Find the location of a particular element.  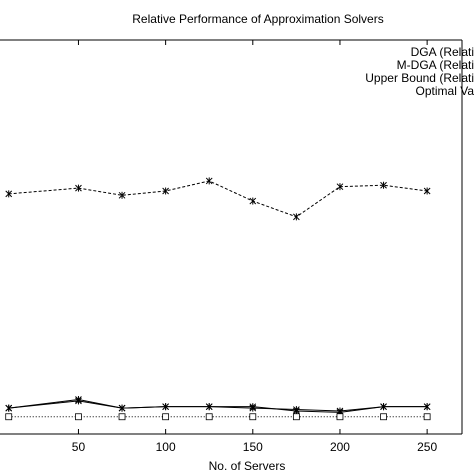

x-tick-label: 200 is located at coordinates (340, 447).